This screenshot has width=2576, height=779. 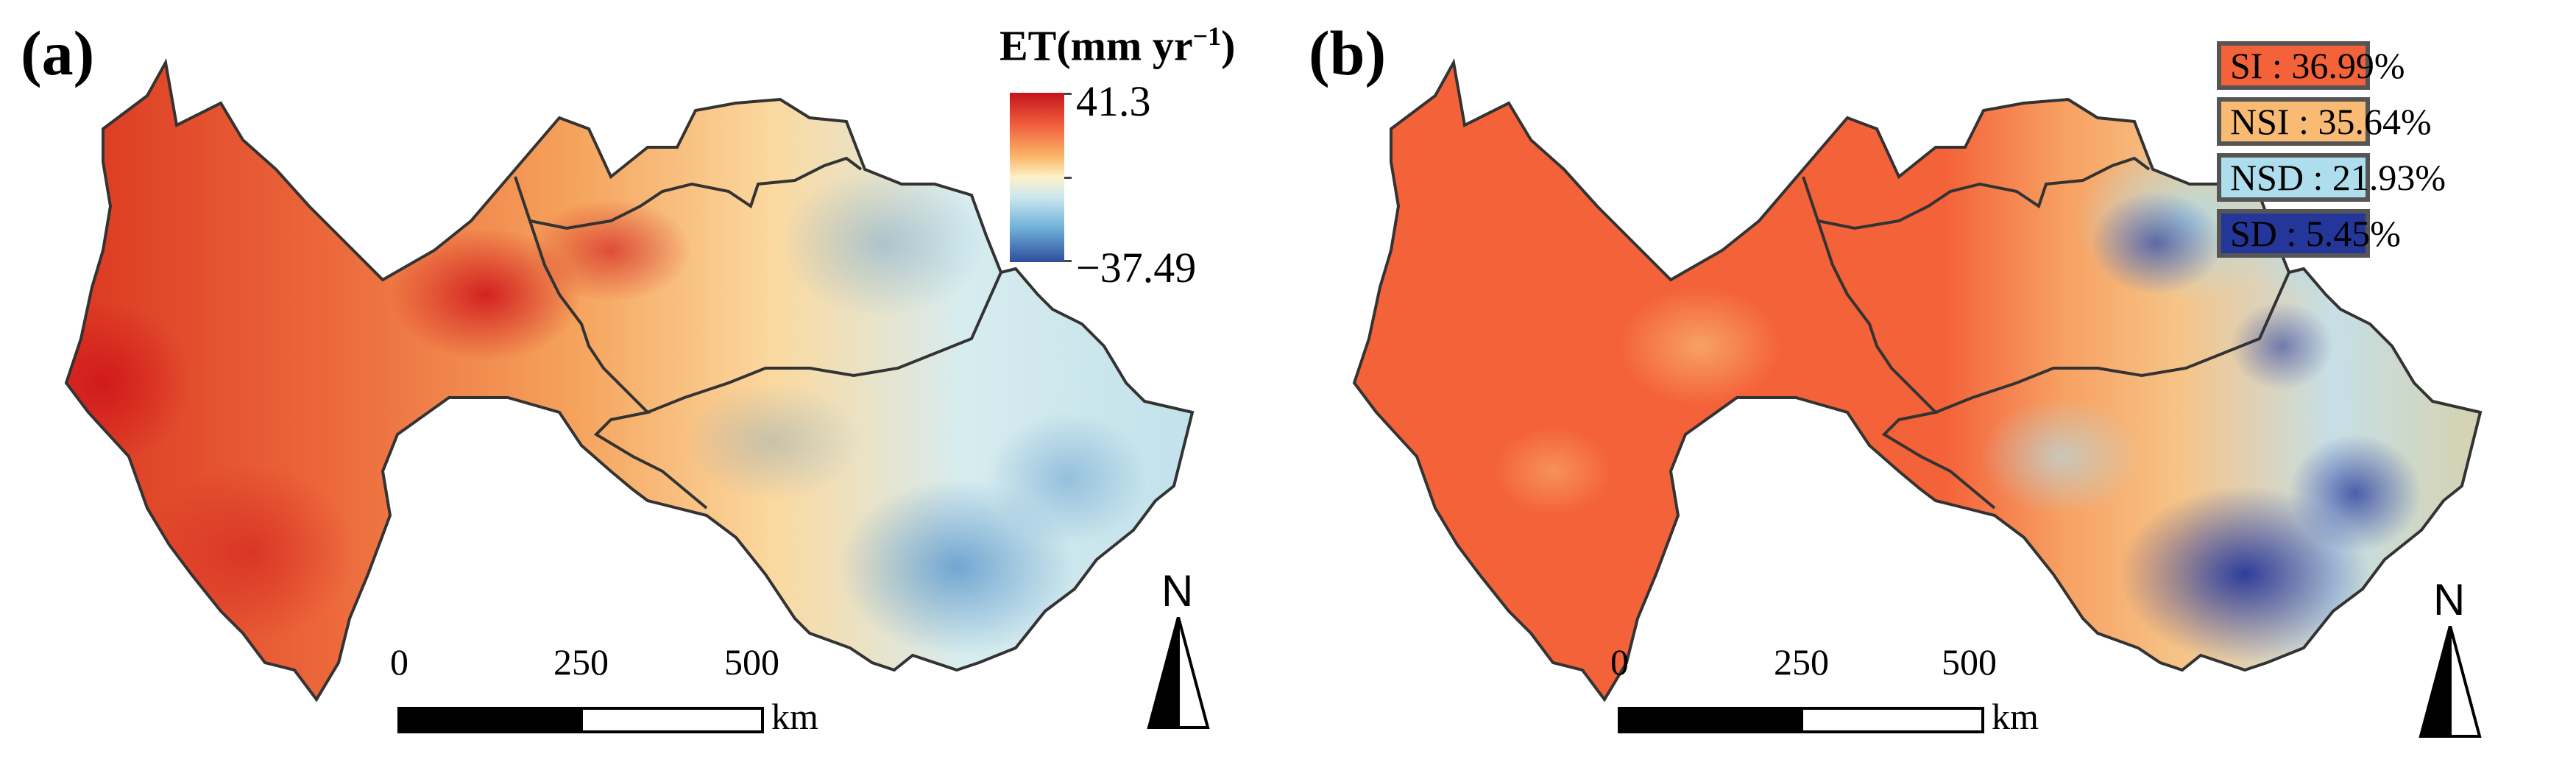 I want to click on legend-swatch-si, so click(x=2293, y=66).